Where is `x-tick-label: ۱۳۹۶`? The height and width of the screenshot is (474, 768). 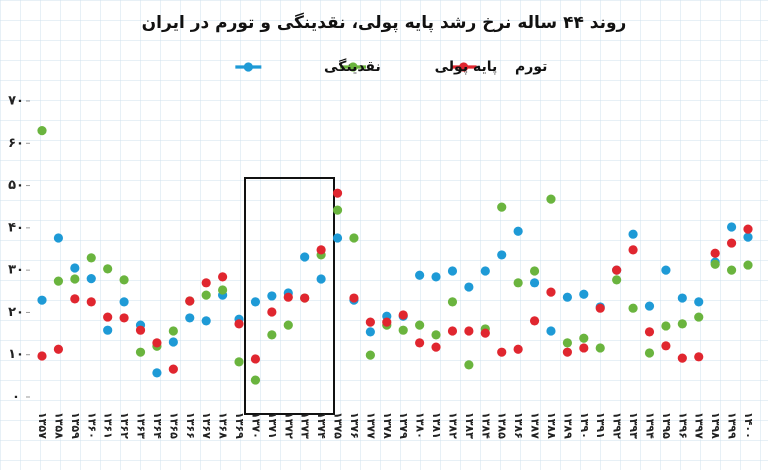 x-tick-label: ۱۳۹۶ is located at coordinates (682, 425).